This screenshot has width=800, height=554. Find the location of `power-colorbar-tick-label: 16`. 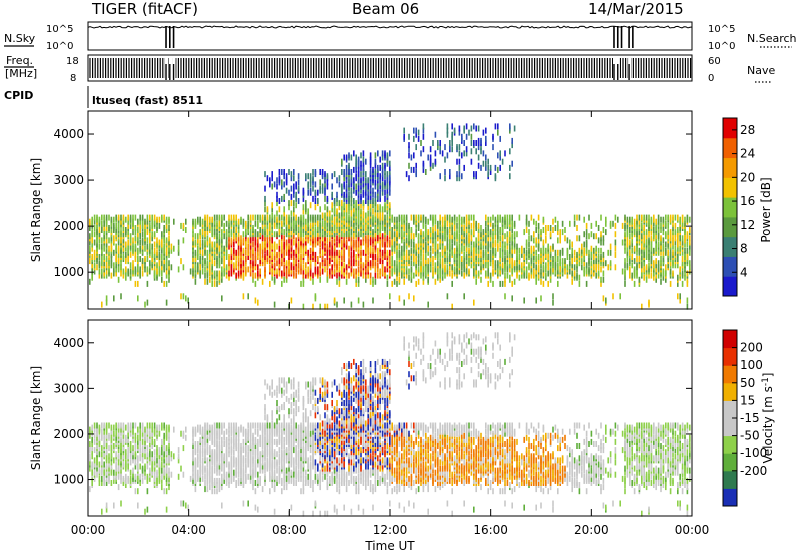

power-colorbar-tick-label: 16 is located at coordinates (747, 201).